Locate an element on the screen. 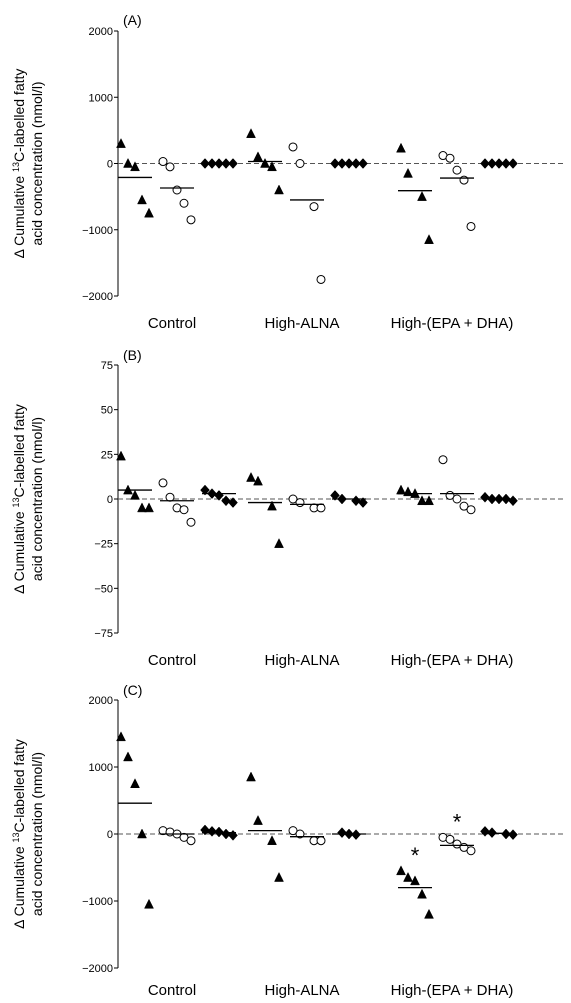 The image size is (571, 1003). panel-label: (B) is located at coordinates (132, 355).